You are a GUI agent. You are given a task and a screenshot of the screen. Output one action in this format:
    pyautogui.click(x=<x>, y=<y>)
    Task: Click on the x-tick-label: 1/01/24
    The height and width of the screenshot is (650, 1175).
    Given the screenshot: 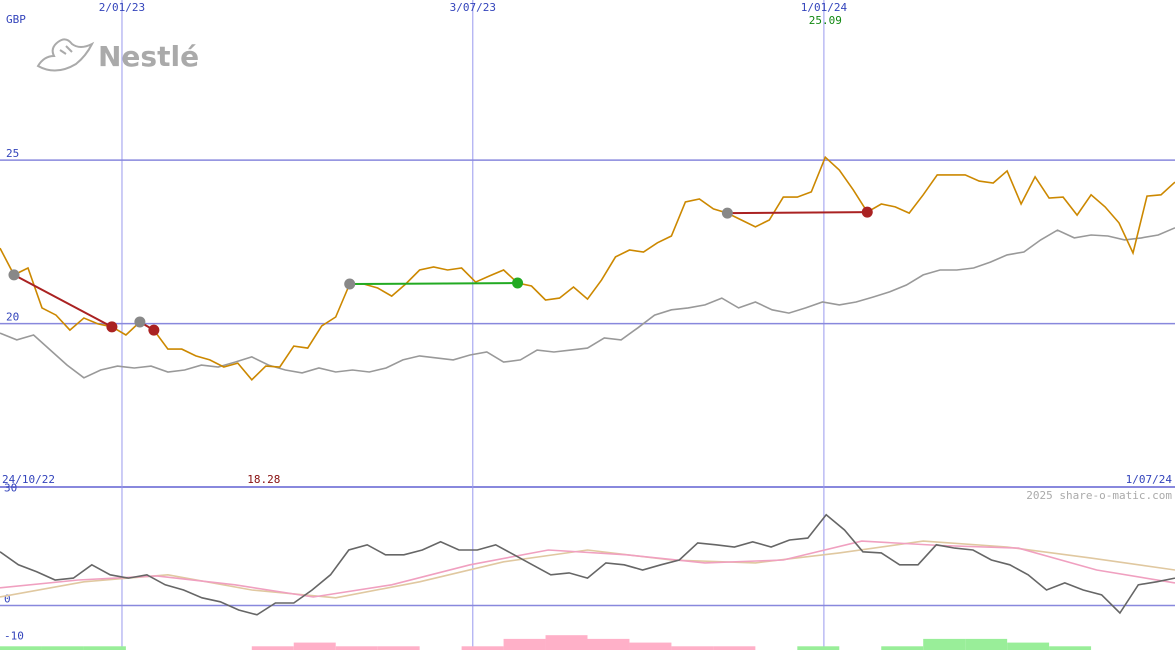 What is the action you would take?
    pyautogui.click(x=824, y=7)
    